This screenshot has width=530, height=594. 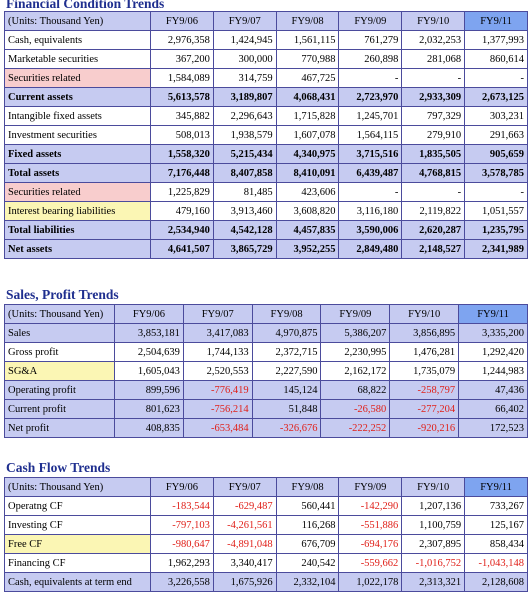 I want to click on value-cell: 3,865,729, so click(x=244, y=249).